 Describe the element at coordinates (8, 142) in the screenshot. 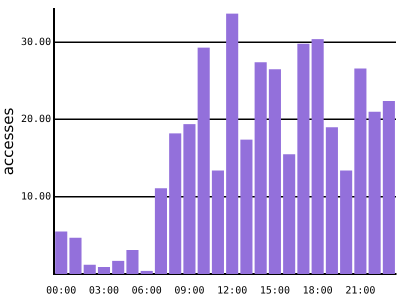

I see `y-axis-title: accesses` at that location.